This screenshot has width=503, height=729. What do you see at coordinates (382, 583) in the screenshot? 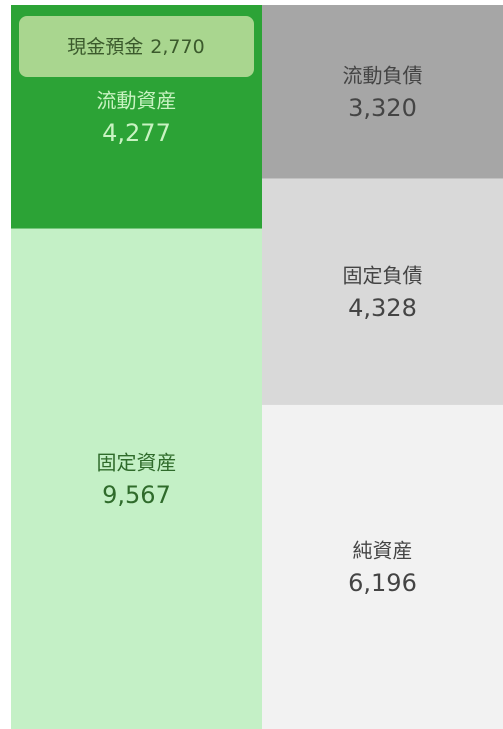
I see `block-value: 6,196` at bounding box center [382, 583].